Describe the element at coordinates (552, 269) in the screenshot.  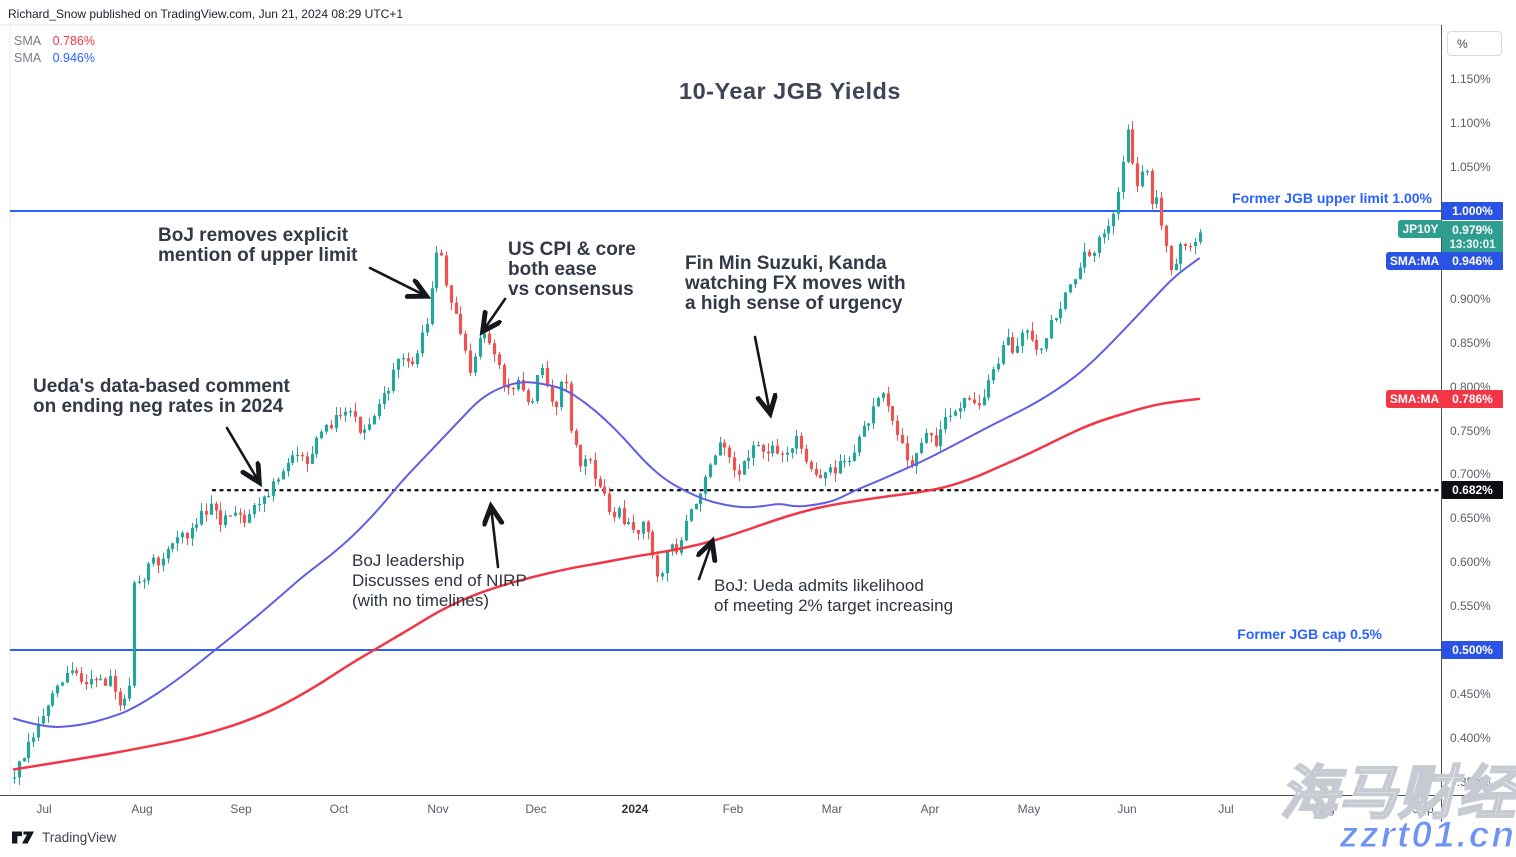
I see `annotation-line: both ease` at that location.